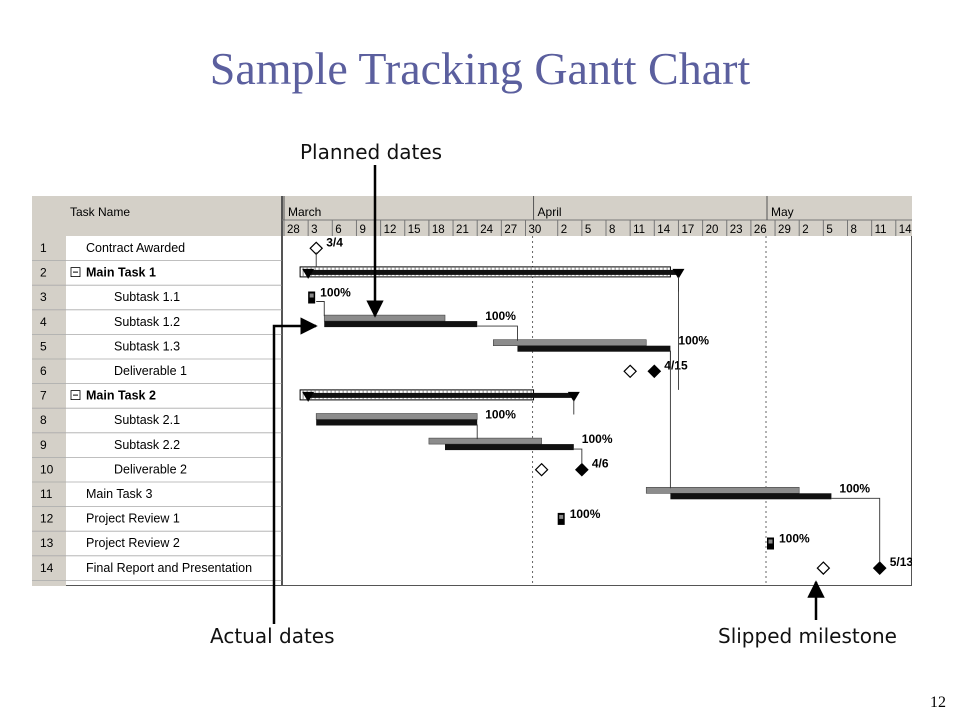  I want to click on date-tick-label: 24, so click(486, 230).